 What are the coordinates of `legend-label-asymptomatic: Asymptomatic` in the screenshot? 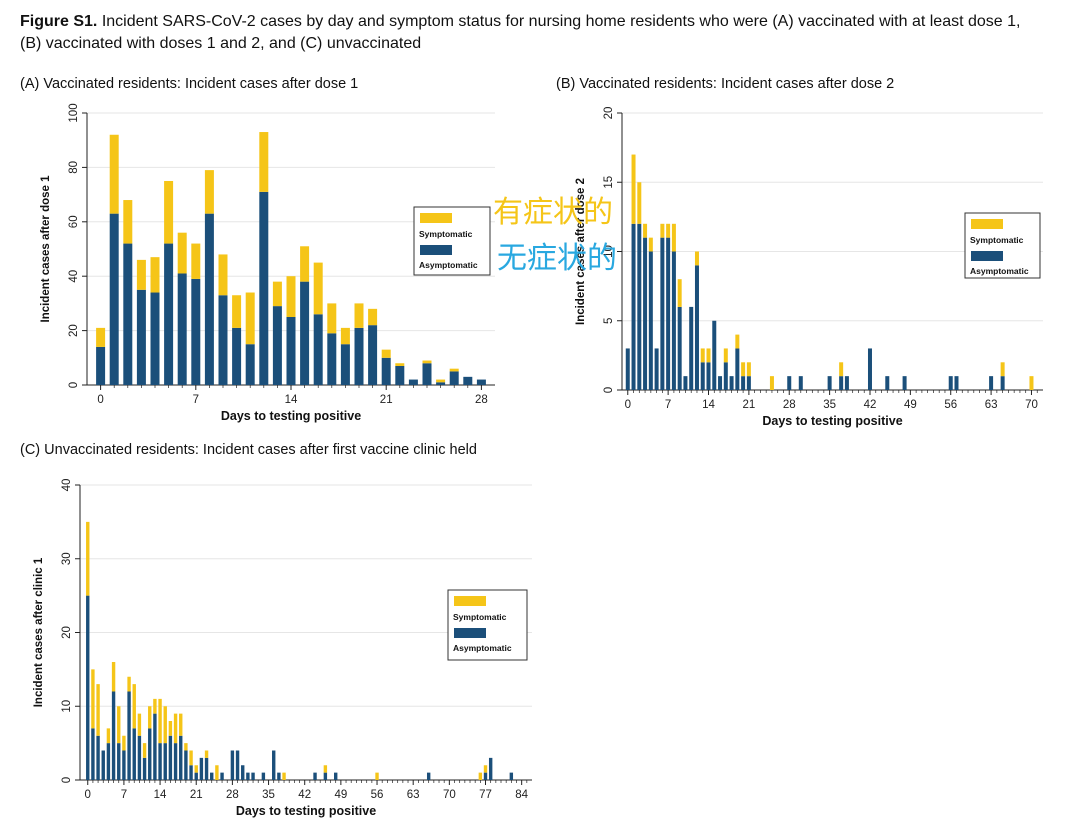 It's located at (448, 265).